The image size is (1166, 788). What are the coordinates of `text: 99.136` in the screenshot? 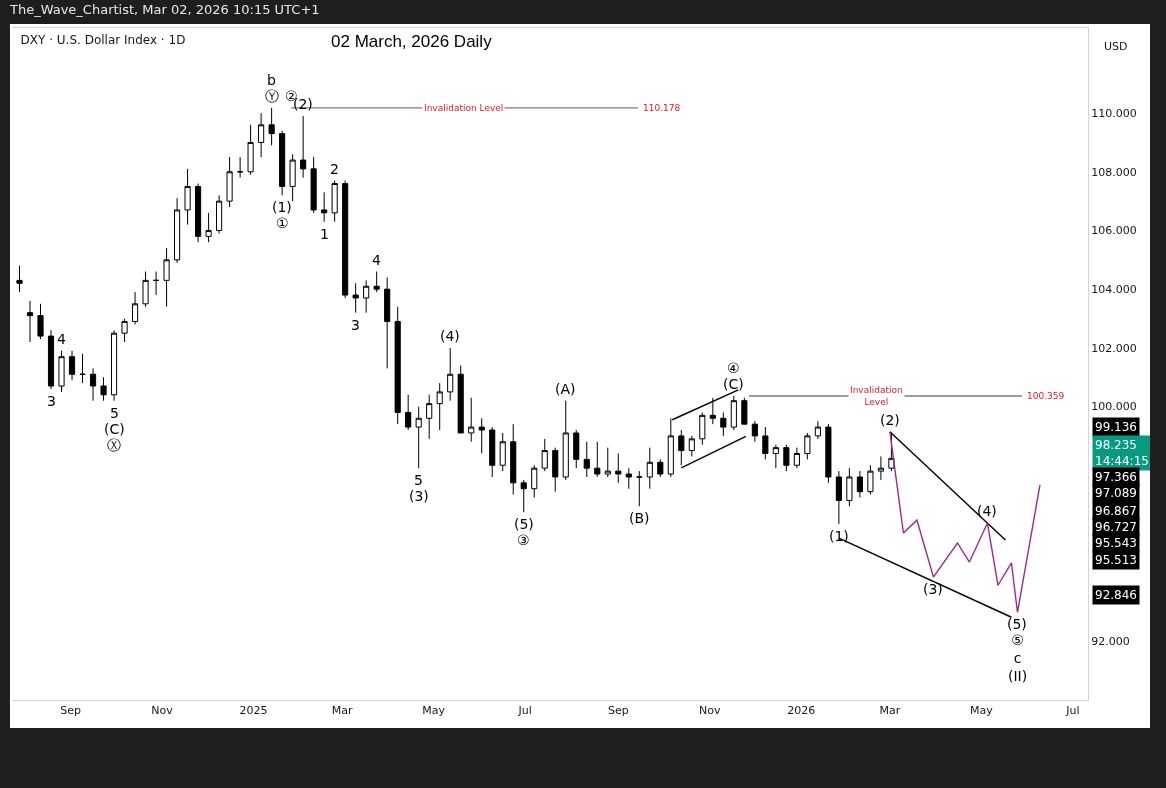 It's located at (1116, 427).